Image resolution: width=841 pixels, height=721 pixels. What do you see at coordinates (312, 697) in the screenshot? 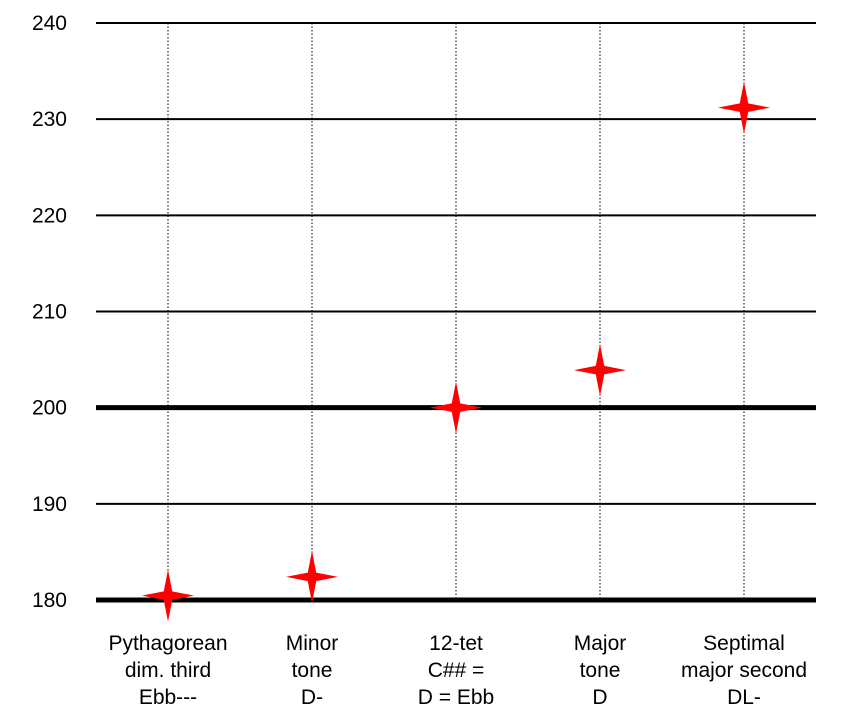
I see `x-category-label-2-line-3: D-` at bounding box center [312, 697].